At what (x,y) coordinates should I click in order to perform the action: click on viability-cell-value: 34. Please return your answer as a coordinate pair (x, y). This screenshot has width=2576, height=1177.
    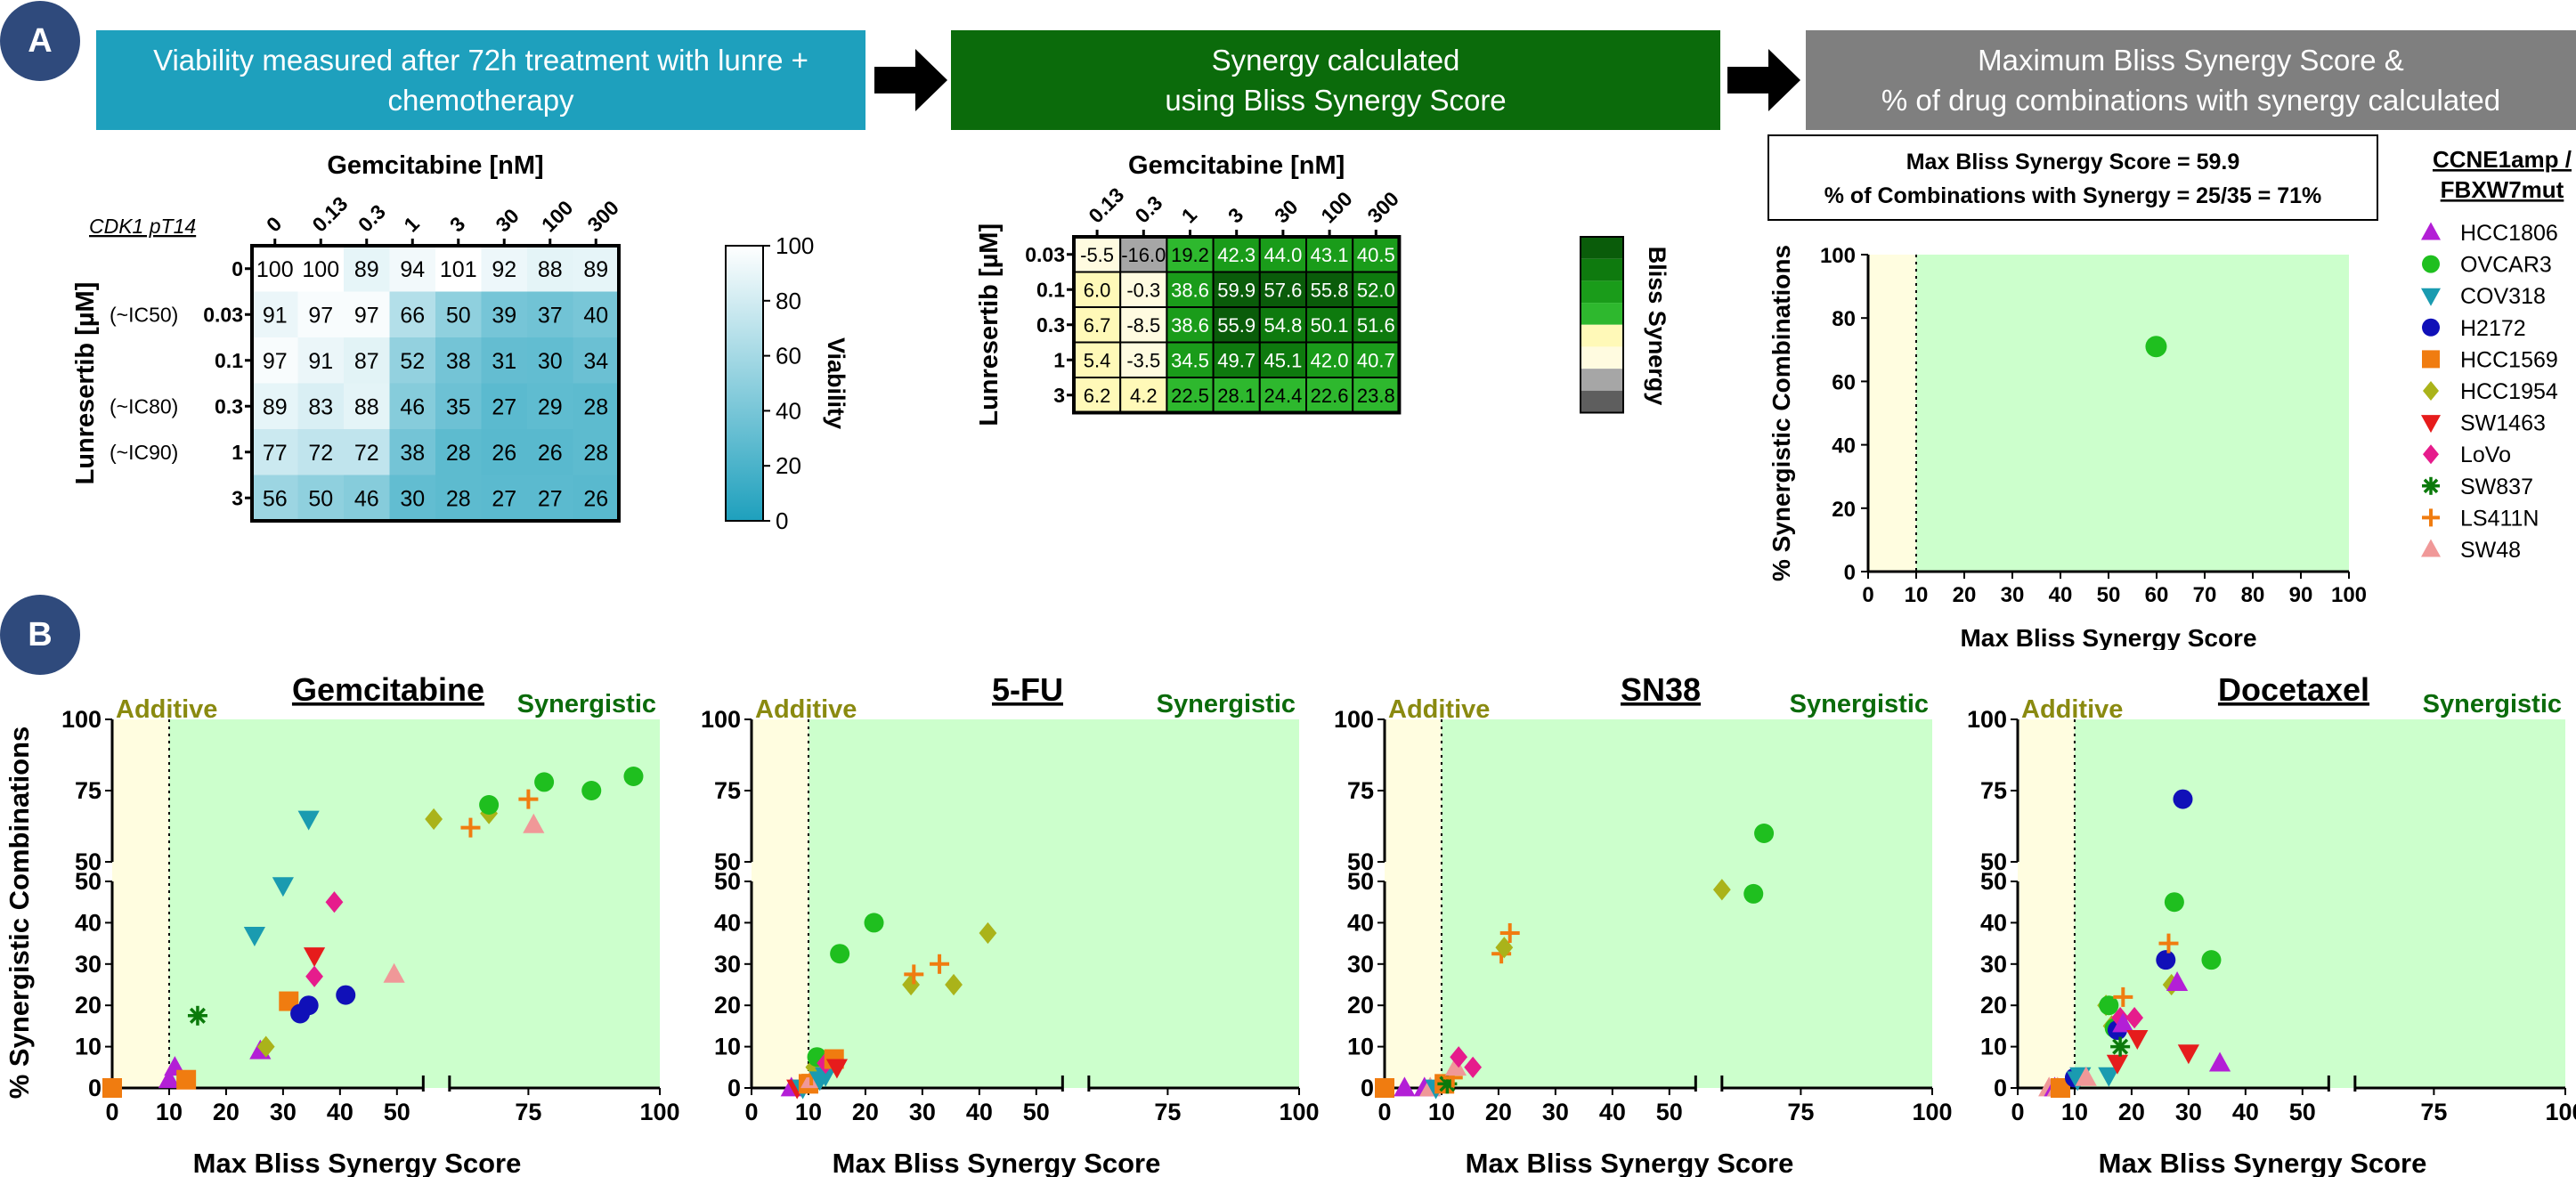
    Looking at the image, I should click on (595, 361).